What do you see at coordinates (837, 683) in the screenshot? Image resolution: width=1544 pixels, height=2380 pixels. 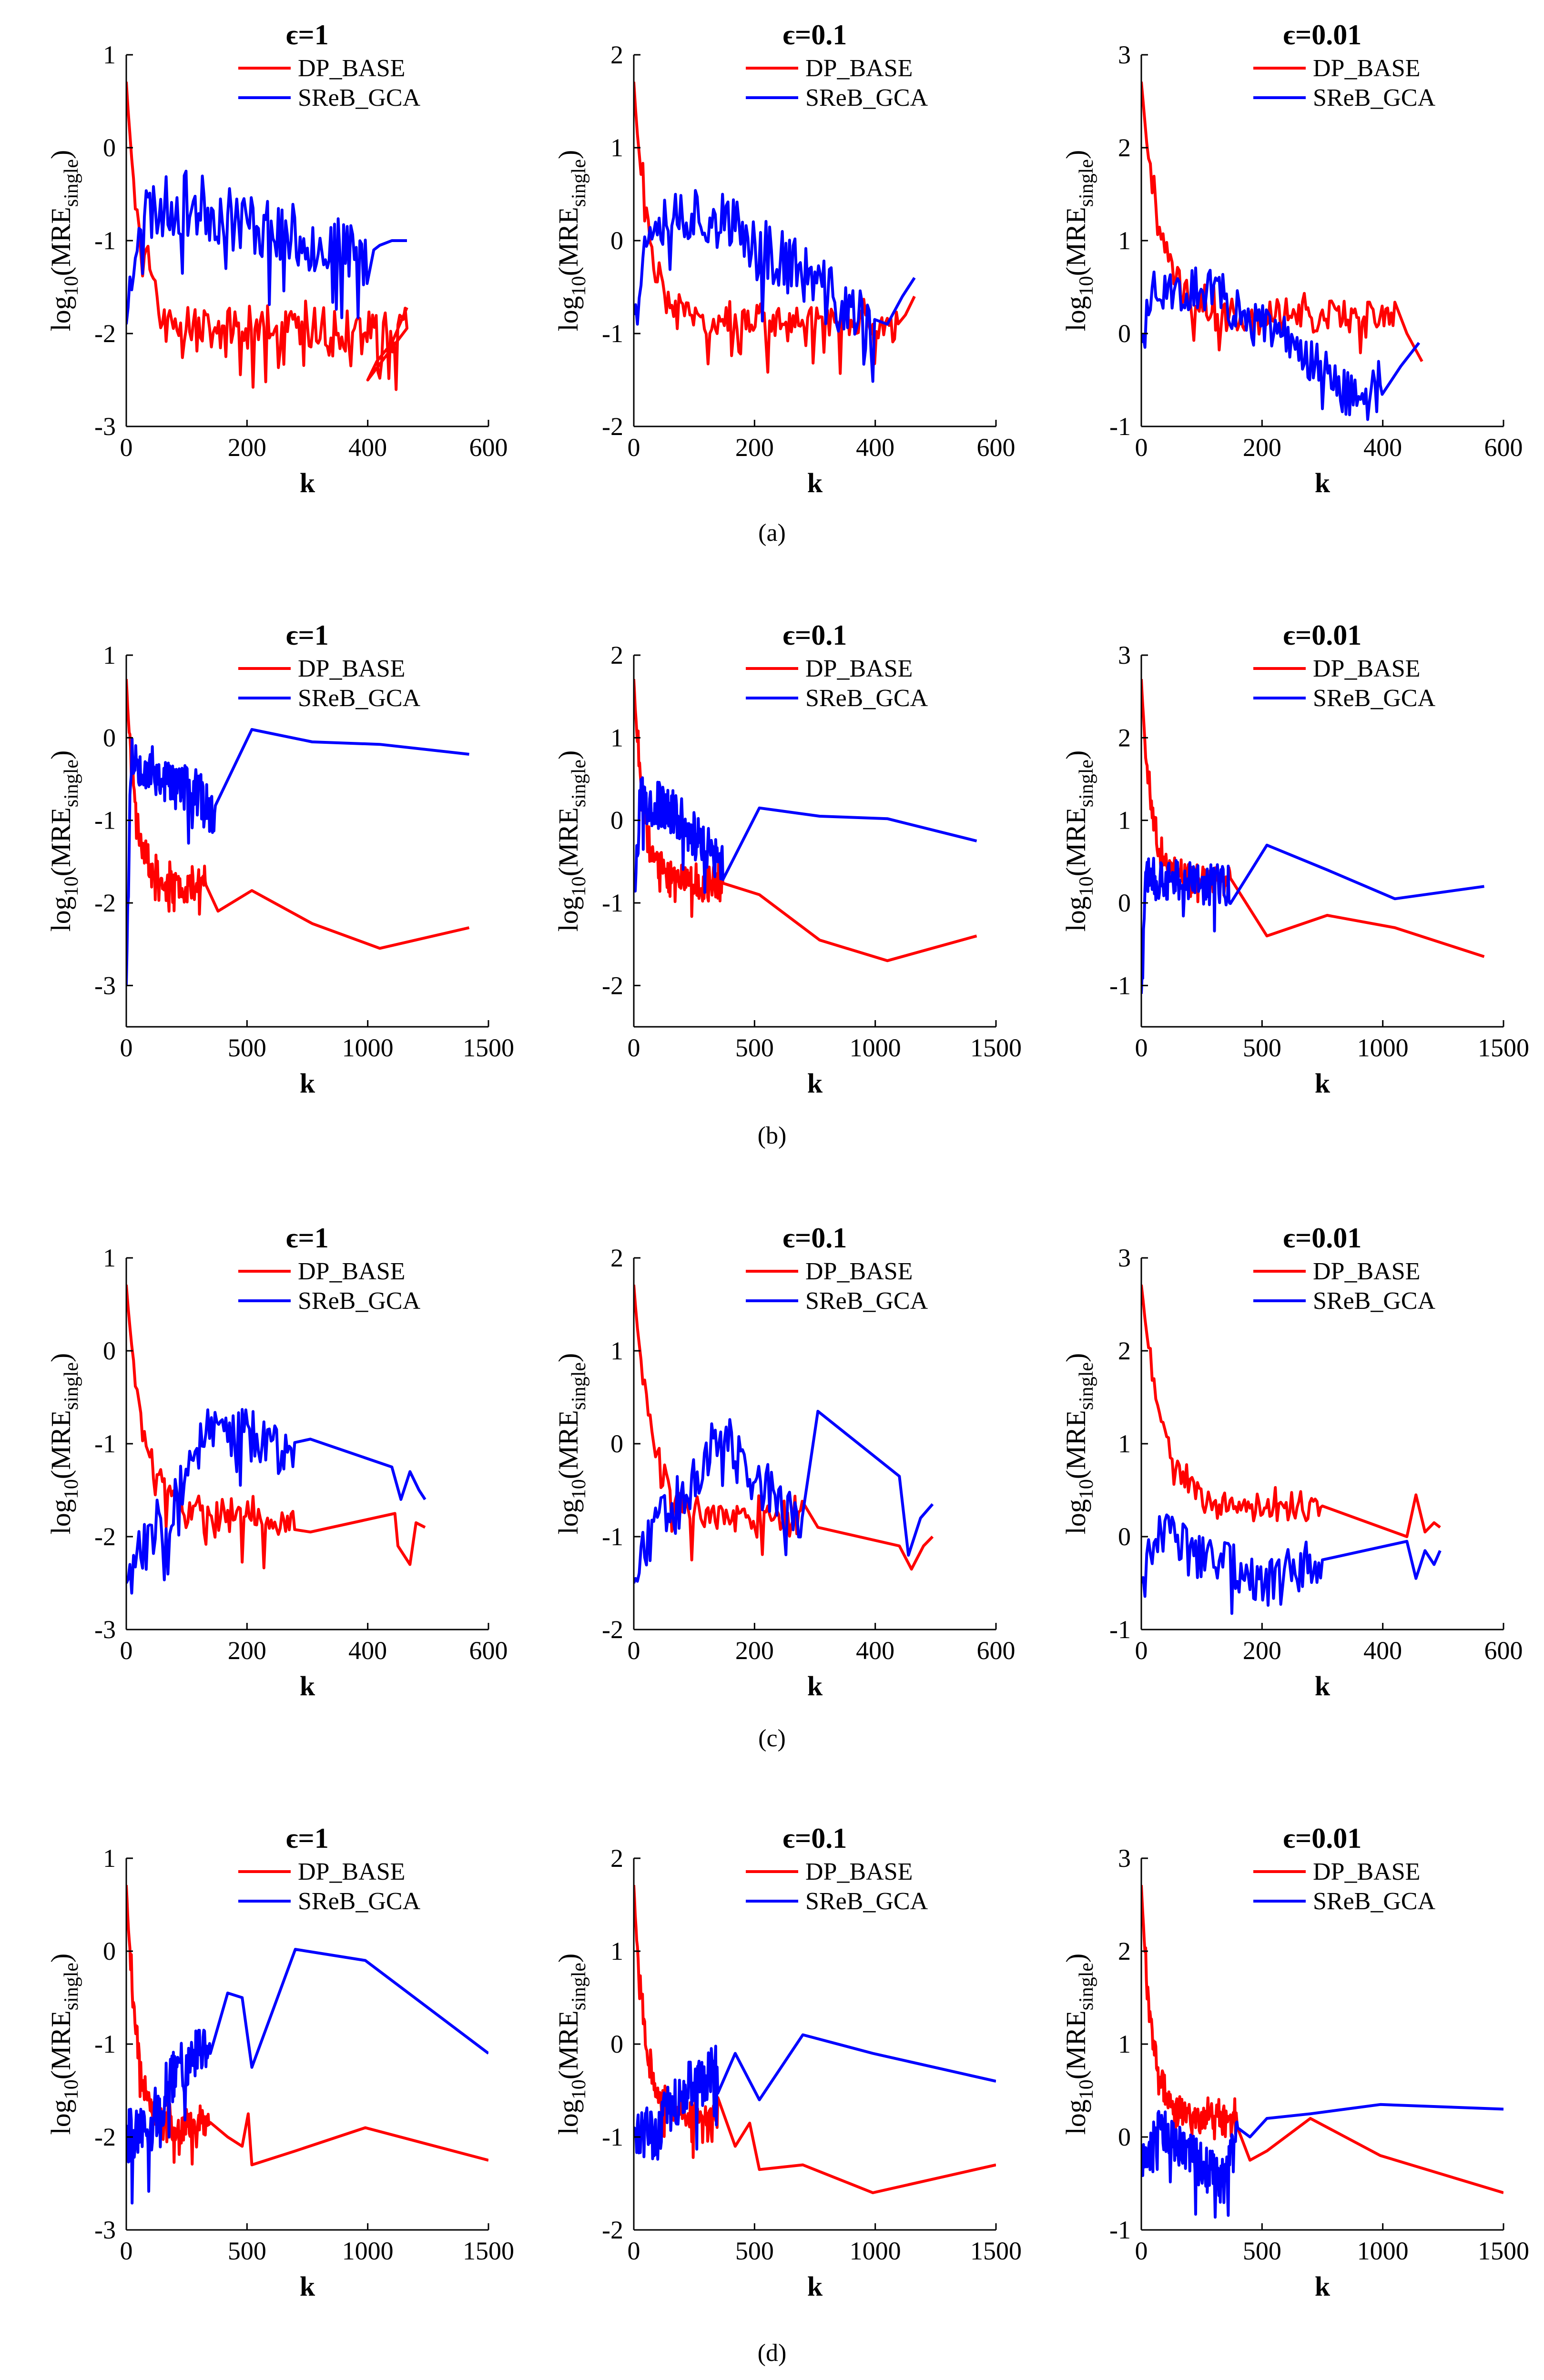 I see `legend: DP_BASE SReB_GCA` at bounding box center [837, 683].